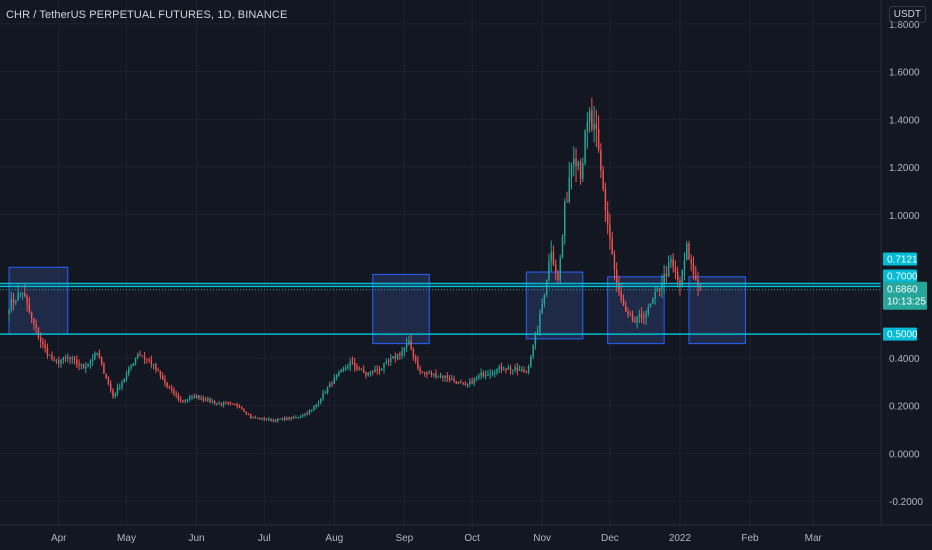  What do you see at coordinates (904, 25) in the screenshot?
I see `y-tick-label: 1.8000` at bounding box center [904, 25].